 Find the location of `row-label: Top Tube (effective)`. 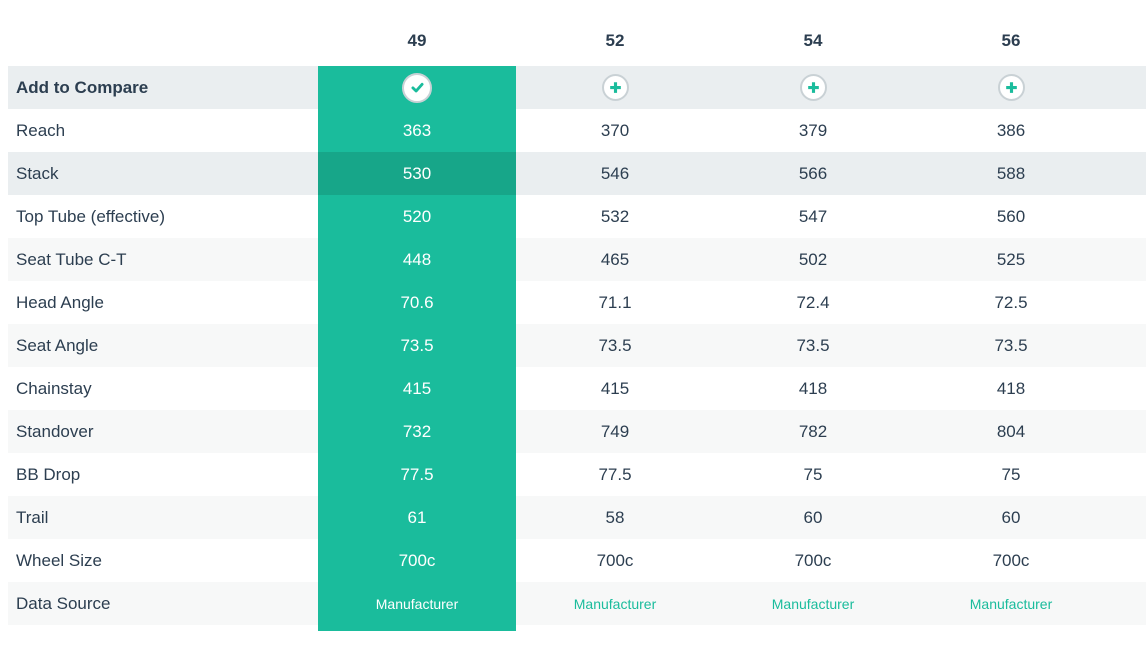

row-label: Top Tube (effective) is located at coordinates (90, 216).